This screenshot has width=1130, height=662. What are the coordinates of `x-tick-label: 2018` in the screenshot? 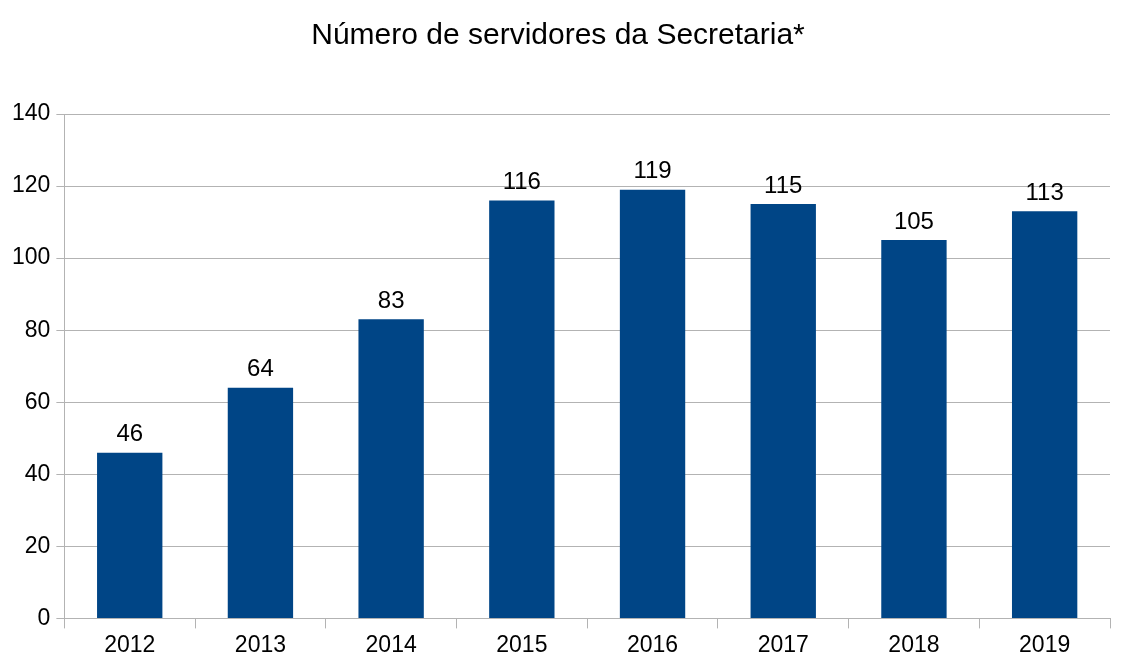 It's located at (914, 643).